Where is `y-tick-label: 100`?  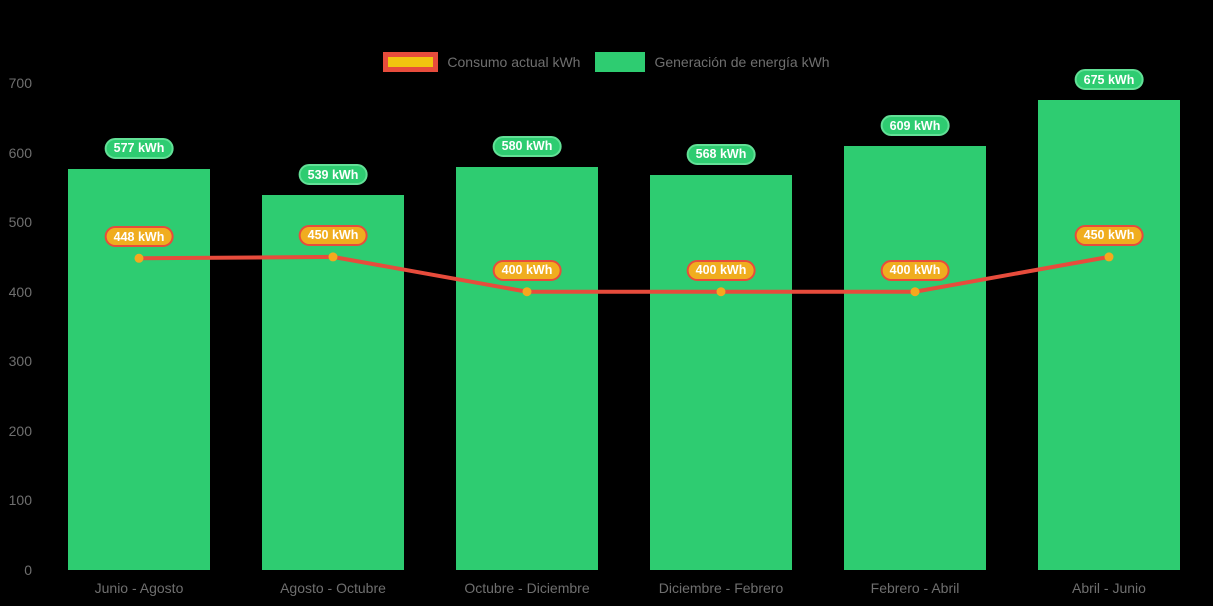
y-tick-label: 100 is located at coordinates (20, 500).